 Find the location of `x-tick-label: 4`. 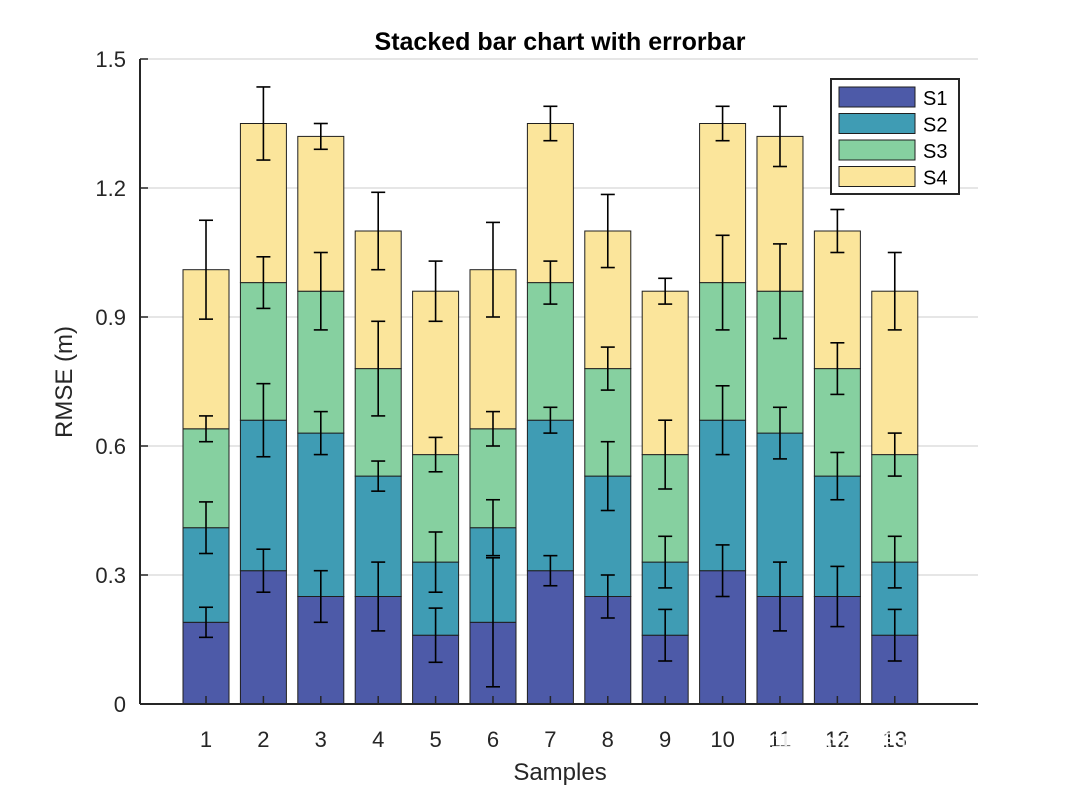

x-tick-label: 4 is located at coordinates (378, 739).